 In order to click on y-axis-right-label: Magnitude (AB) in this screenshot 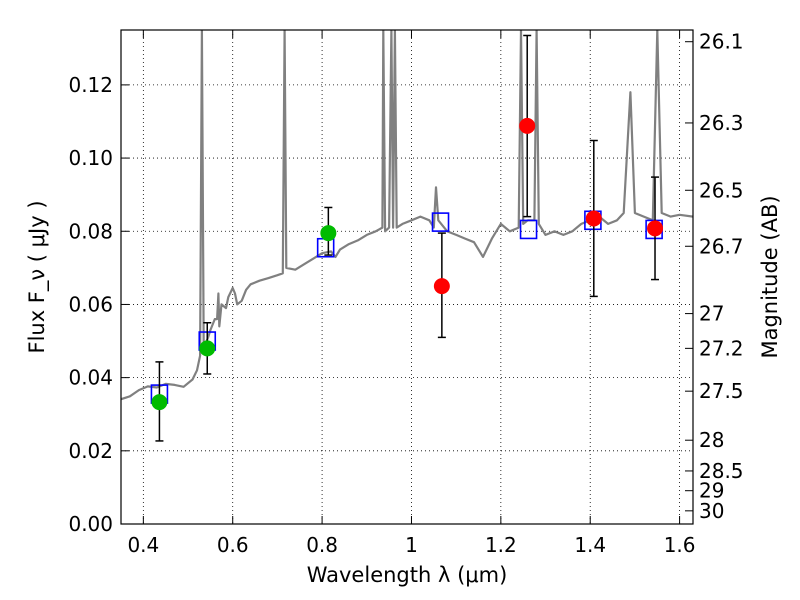, I will do `click(770, 276)`.